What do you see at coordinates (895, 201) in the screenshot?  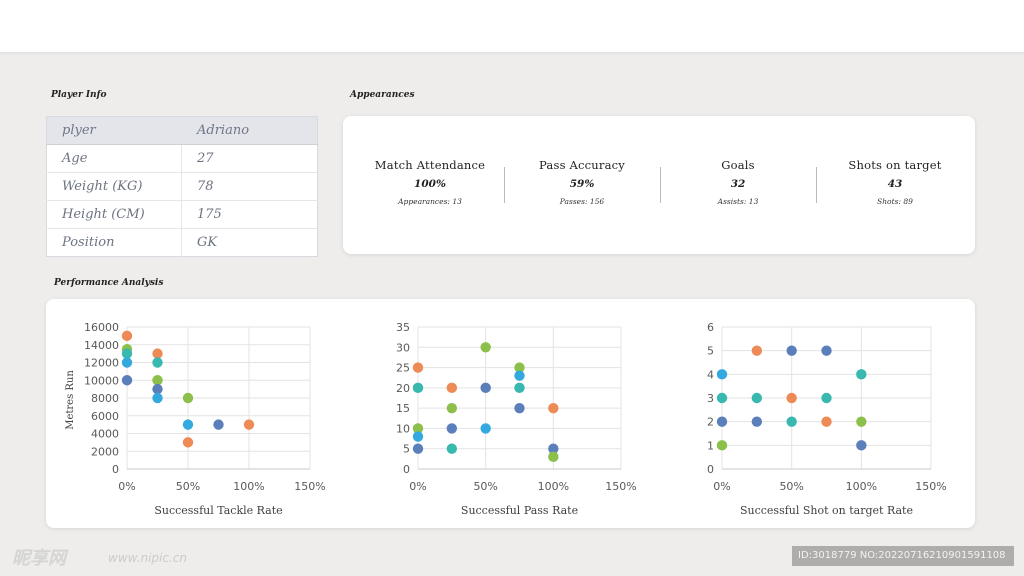 I see `stat-sub: Shots: 89` at bounding box center [895, 201].